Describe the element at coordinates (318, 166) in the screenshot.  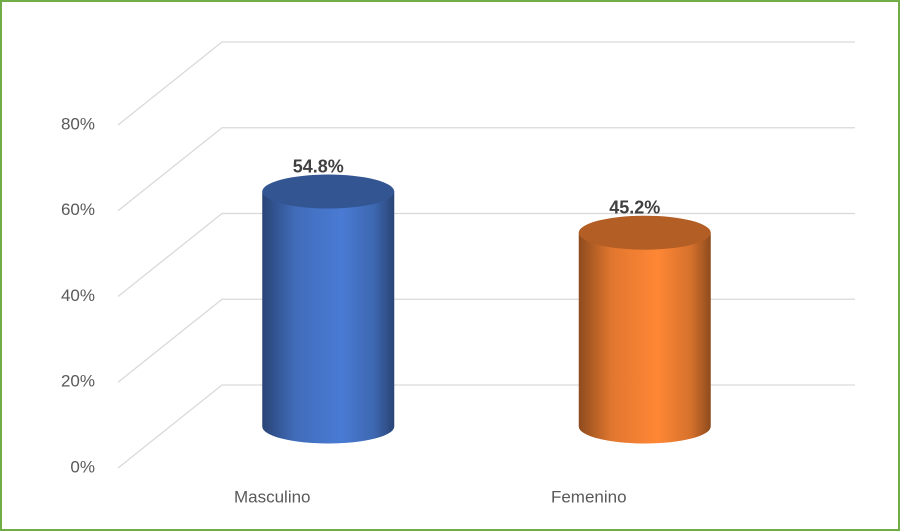
I see `value-label: 54.8%` at that location.